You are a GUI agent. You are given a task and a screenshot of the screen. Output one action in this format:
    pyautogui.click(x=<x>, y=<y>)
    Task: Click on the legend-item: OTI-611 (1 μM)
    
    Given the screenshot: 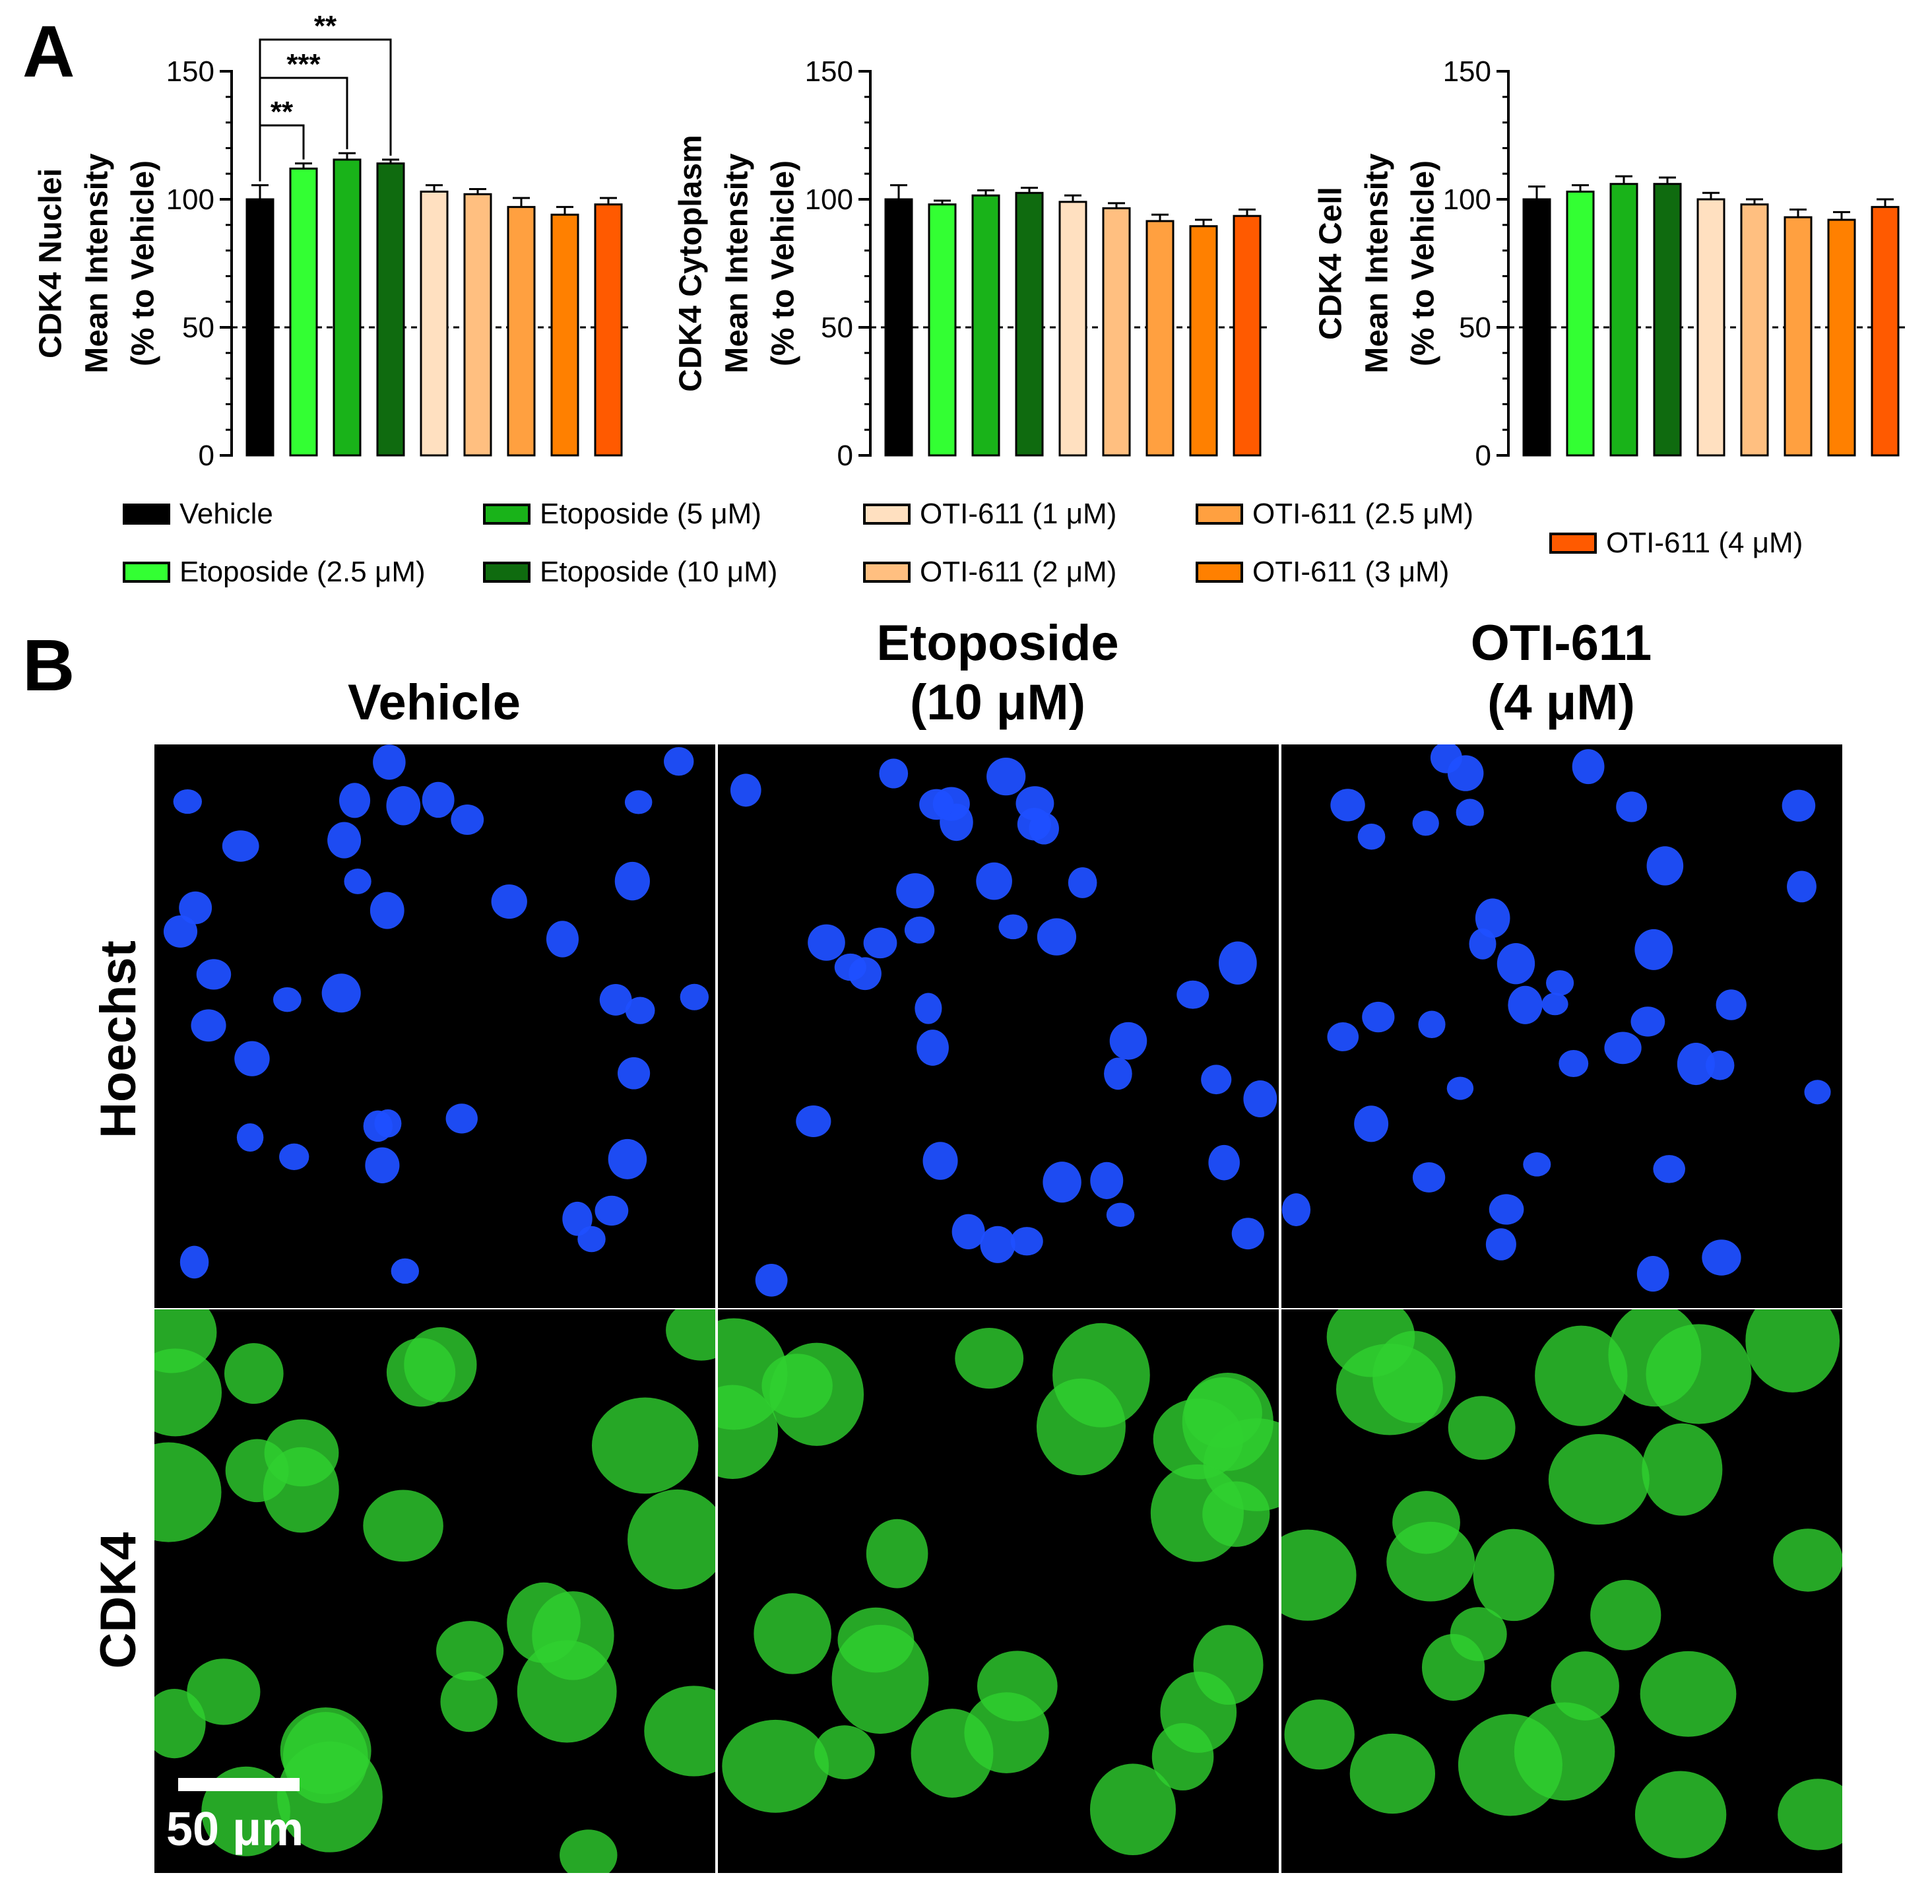 What is the action you would take?
    pyautogui.click(x=989, y=514)
    